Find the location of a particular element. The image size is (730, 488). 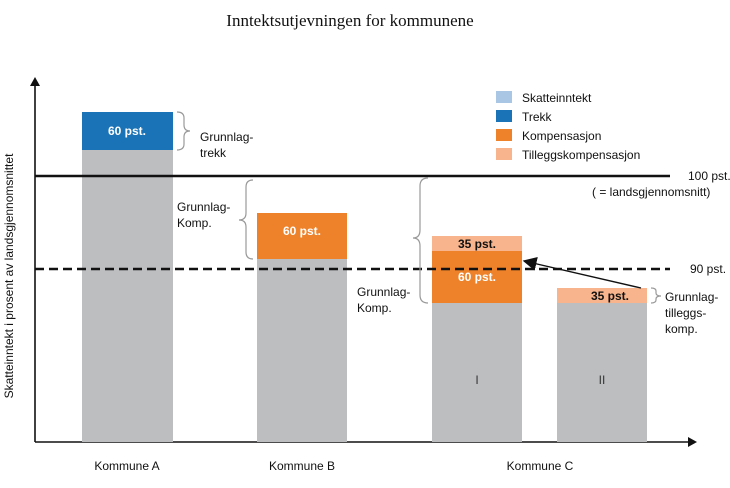

annot-a-1: Grunnlag- is located at coordinates (226, 137).